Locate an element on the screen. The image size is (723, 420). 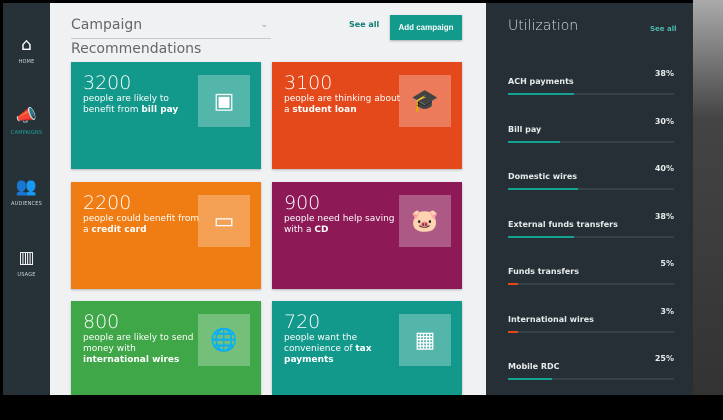
card-count: 720 is located at coordinates (302, 322).